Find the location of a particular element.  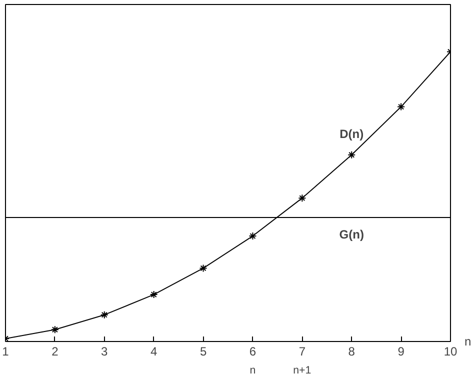

ref-line-label: G(n) is located at coordinates (351, 234).